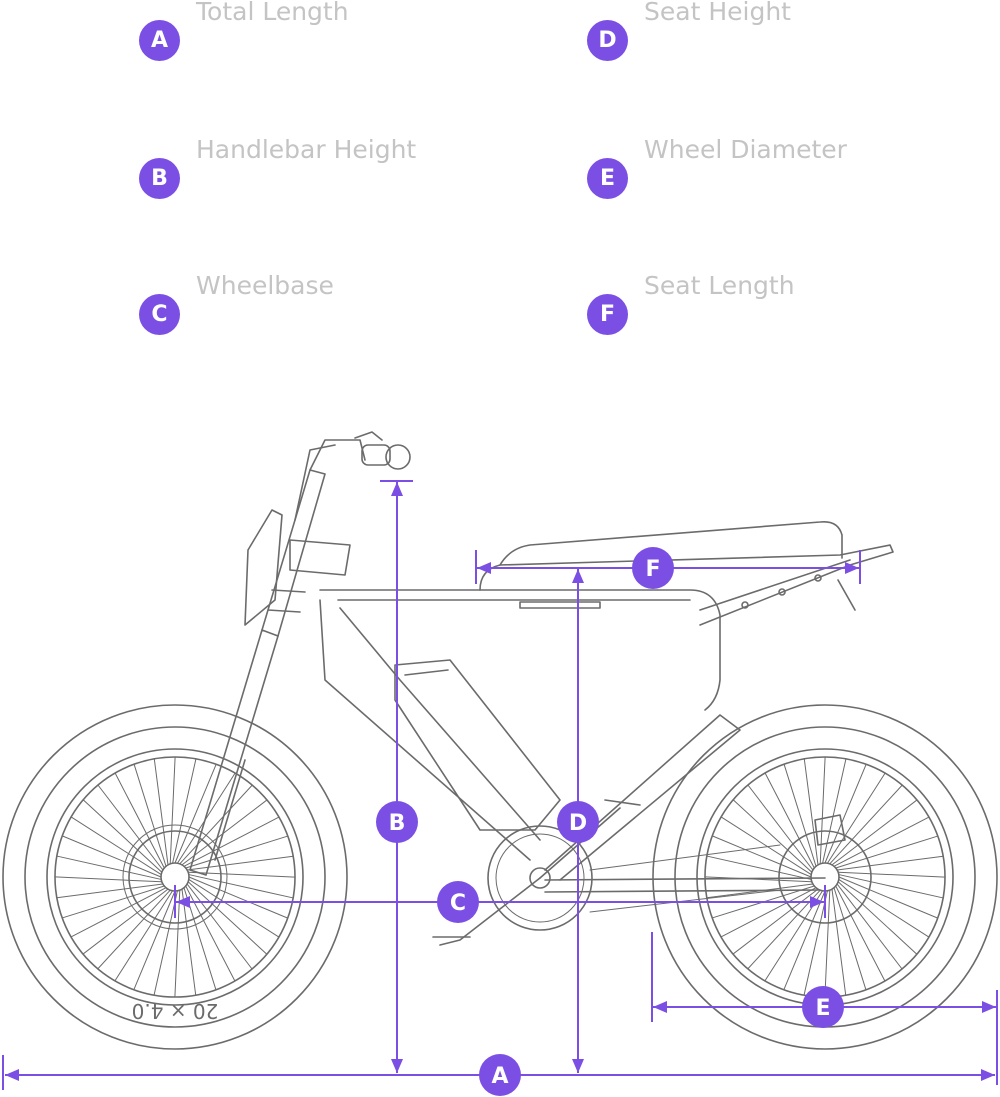  Describe the element at coordinates (717, 13) in the screenshot. I see `legend-label: Seat Height` at that location.